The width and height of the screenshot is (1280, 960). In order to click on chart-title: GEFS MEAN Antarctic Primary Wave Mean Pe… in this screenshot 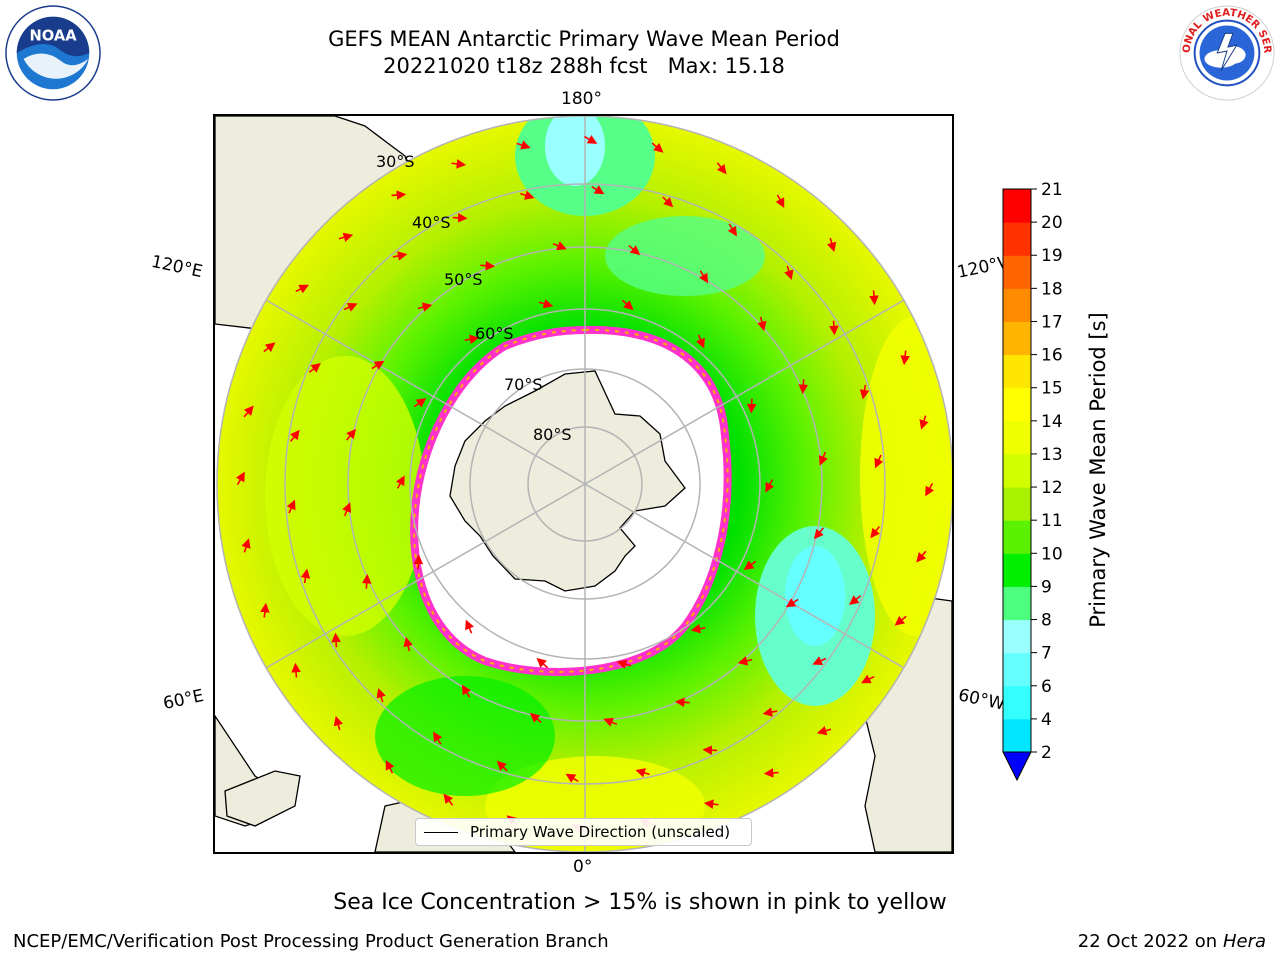, I will do `click(584, 39)`.